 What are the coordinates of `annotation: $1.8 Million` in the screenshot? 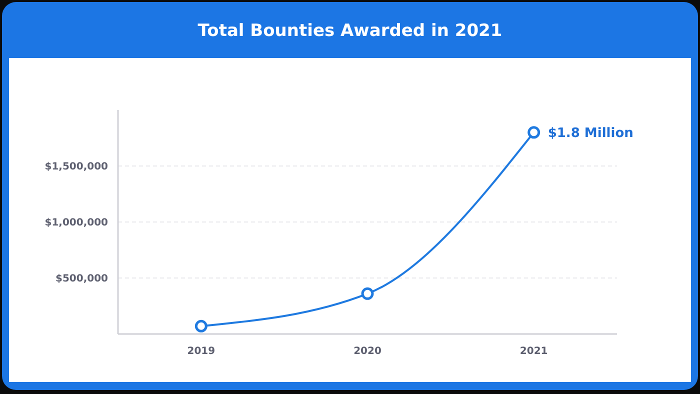 It's located at (591, 133).